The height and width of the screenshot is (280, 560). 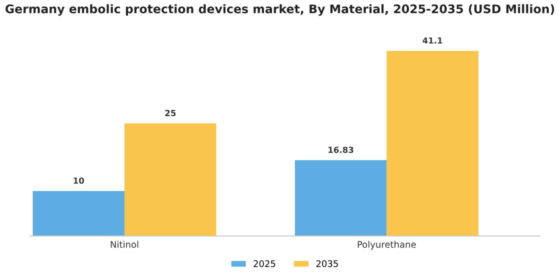 I want to click on chart-title: Germany embolic protection devices market, By Material, 2025-2035 (USD Million), so click(x=279, y=10).